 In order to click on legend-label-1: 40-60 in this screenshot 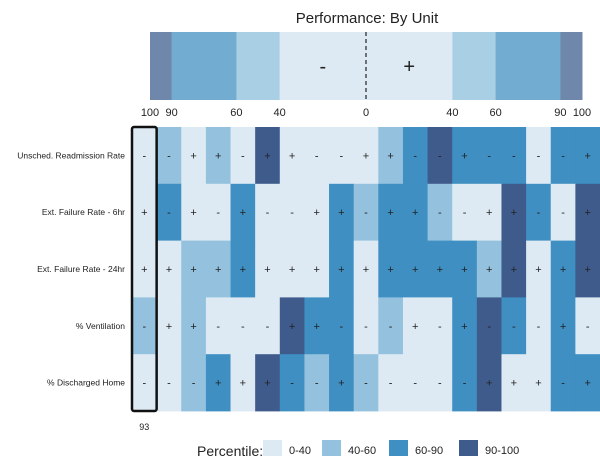, I will do `click(362, 451)`.